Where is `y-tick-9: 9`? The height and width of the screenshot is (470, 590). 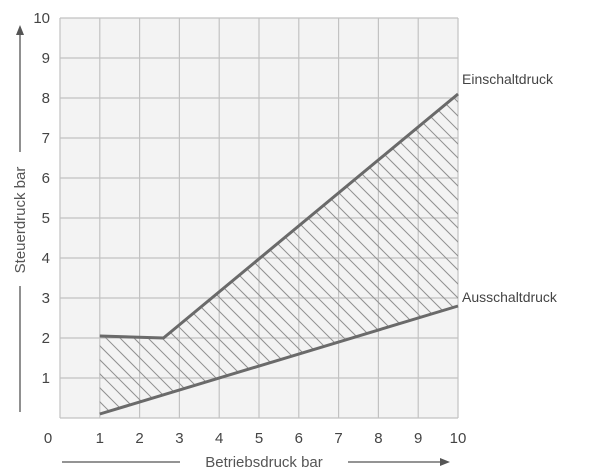
y-tick-9: 9 is located at coordinates (46, 58).